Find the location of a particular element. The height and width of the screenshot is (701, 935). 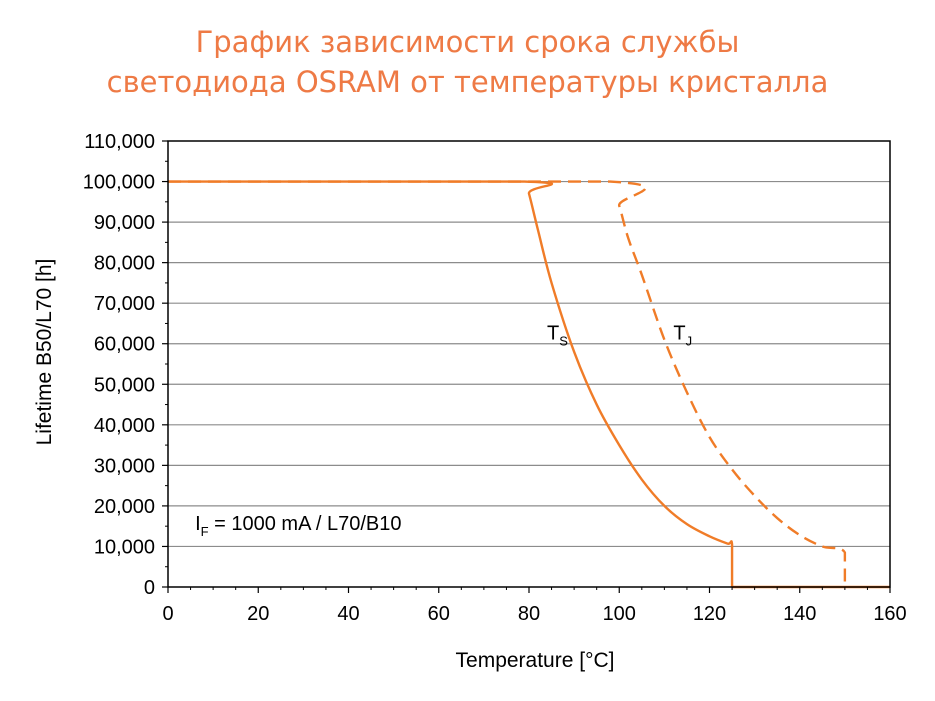

y-tick-label: 50,000 is located at coordinates (124, 385).